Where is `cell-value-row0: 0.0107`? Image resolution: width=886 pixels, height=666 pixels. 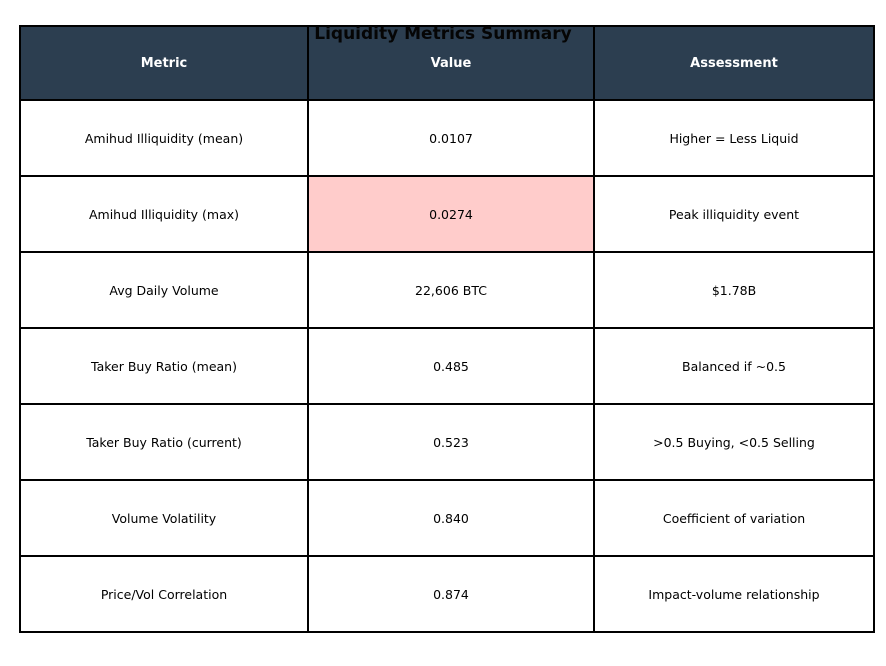 cell-value-row0: 0.0107 is located at coordinates (451, 138).